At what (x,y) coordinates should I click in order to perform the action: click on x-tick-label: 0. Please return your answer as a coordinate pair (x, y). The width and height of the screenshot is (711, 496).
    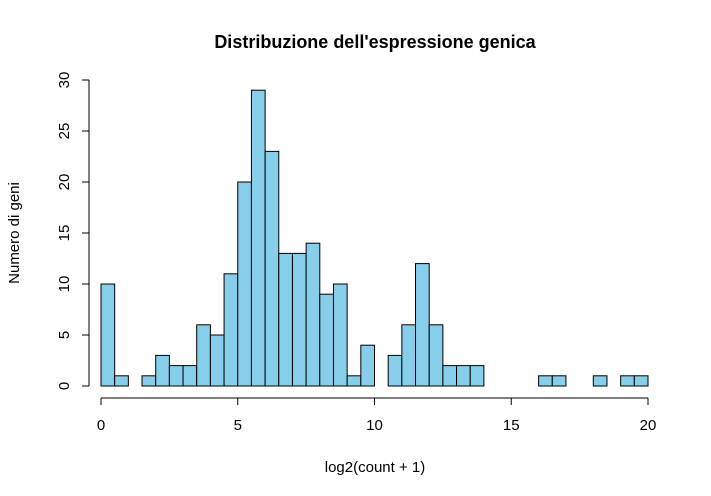
    Looking at the image, I should click on (101, 425).